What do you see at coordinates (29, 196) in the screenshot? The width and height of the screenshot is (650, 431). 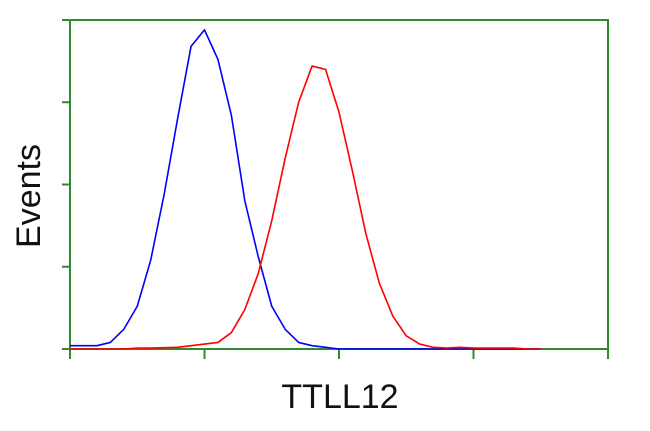 I see `y-axis-label: Events` at bounding box center [29, 196].